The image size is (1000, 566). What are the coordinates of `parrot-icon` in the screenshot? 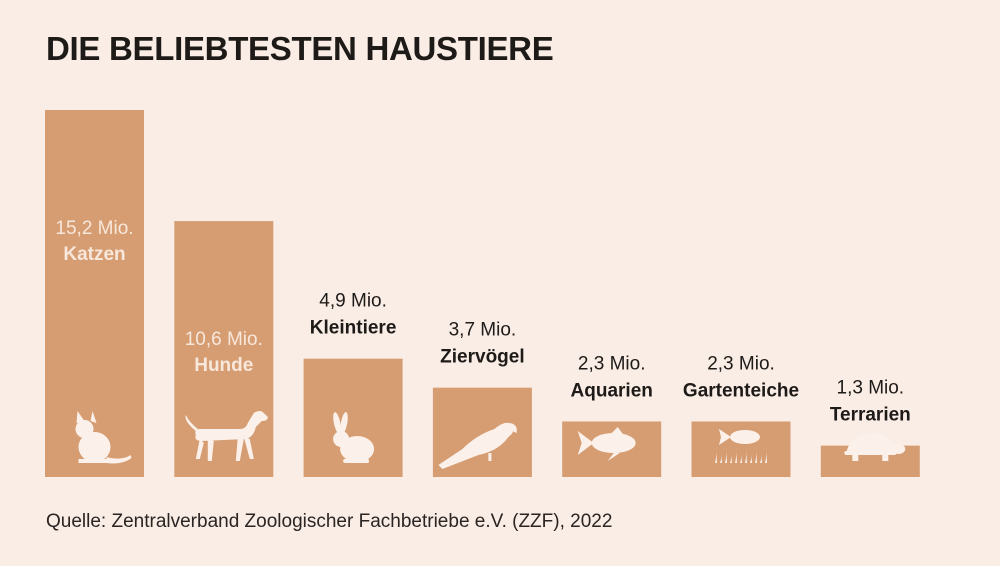 It's located at (477, 445).